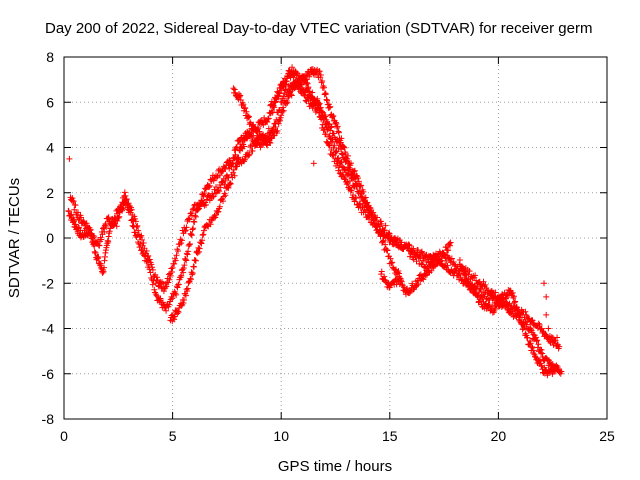 Image resolution: width=640 pixels, height=480 pixels. What do you see at coordinates (607, 436) in the screenshot?
I see `x-tick-label: 25` at bounding box center [607, 436].